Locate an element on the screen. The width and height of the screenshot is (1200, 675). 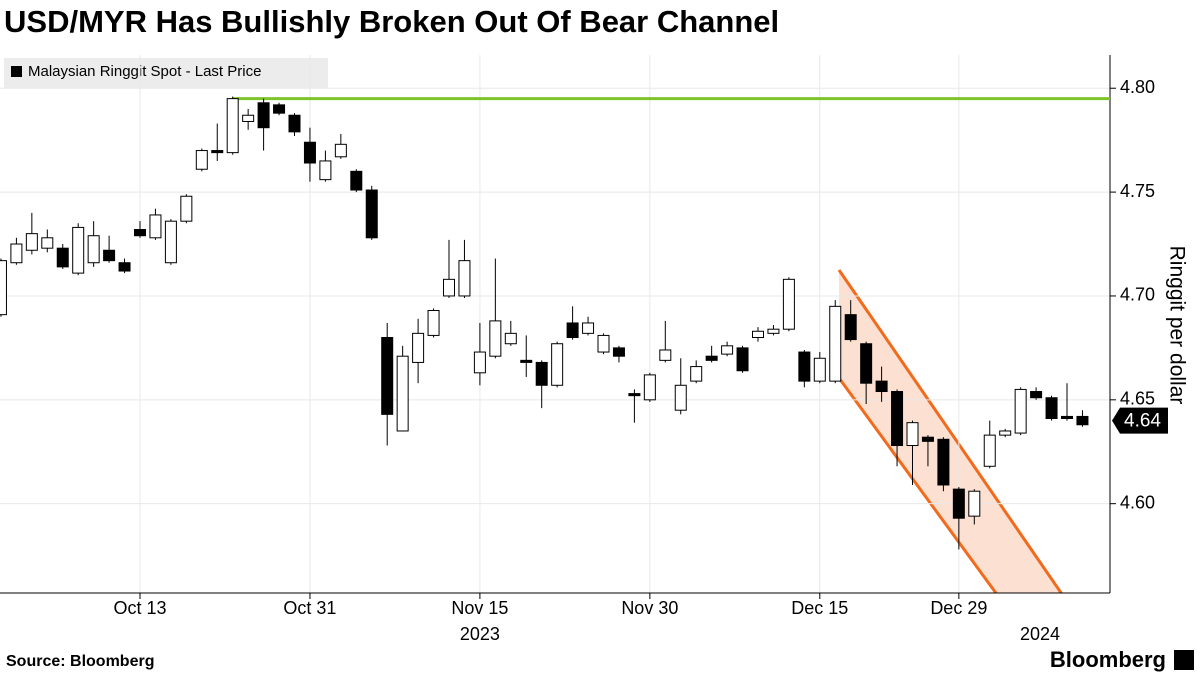
legend-label: Malaysian Ringgit Spot - Last Price is located at coordinates (144, 71).